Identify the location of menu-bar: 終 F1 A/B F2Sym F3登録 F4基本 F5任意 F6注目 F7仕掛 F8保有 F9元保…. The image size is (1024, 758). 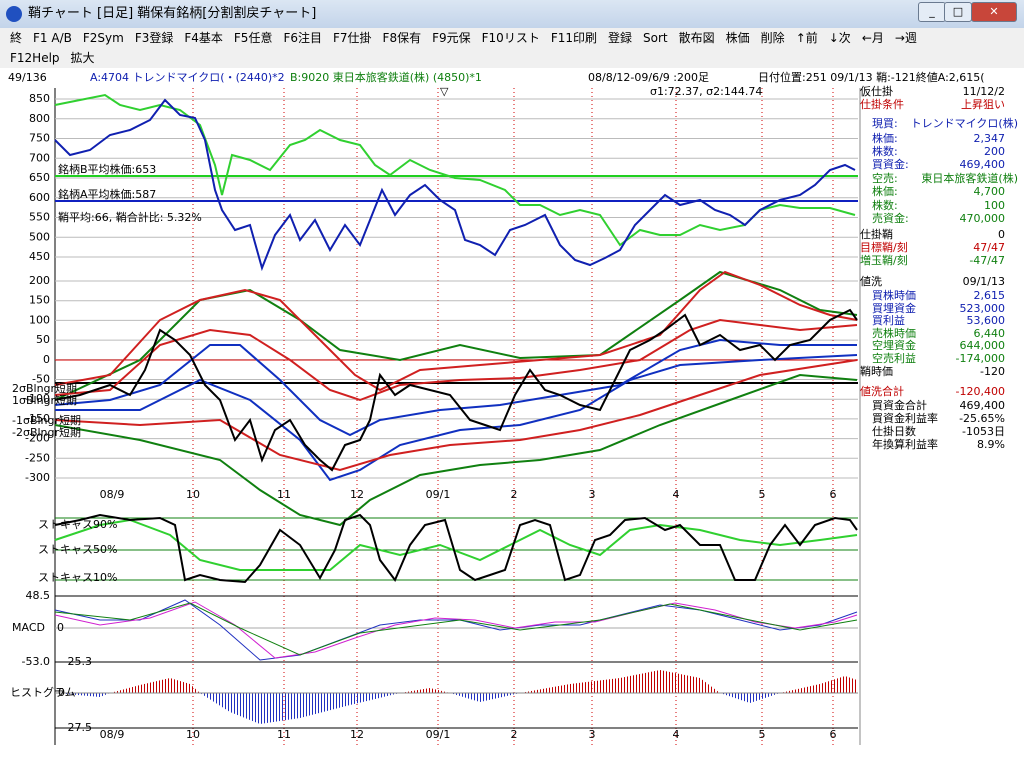
(512, 48).